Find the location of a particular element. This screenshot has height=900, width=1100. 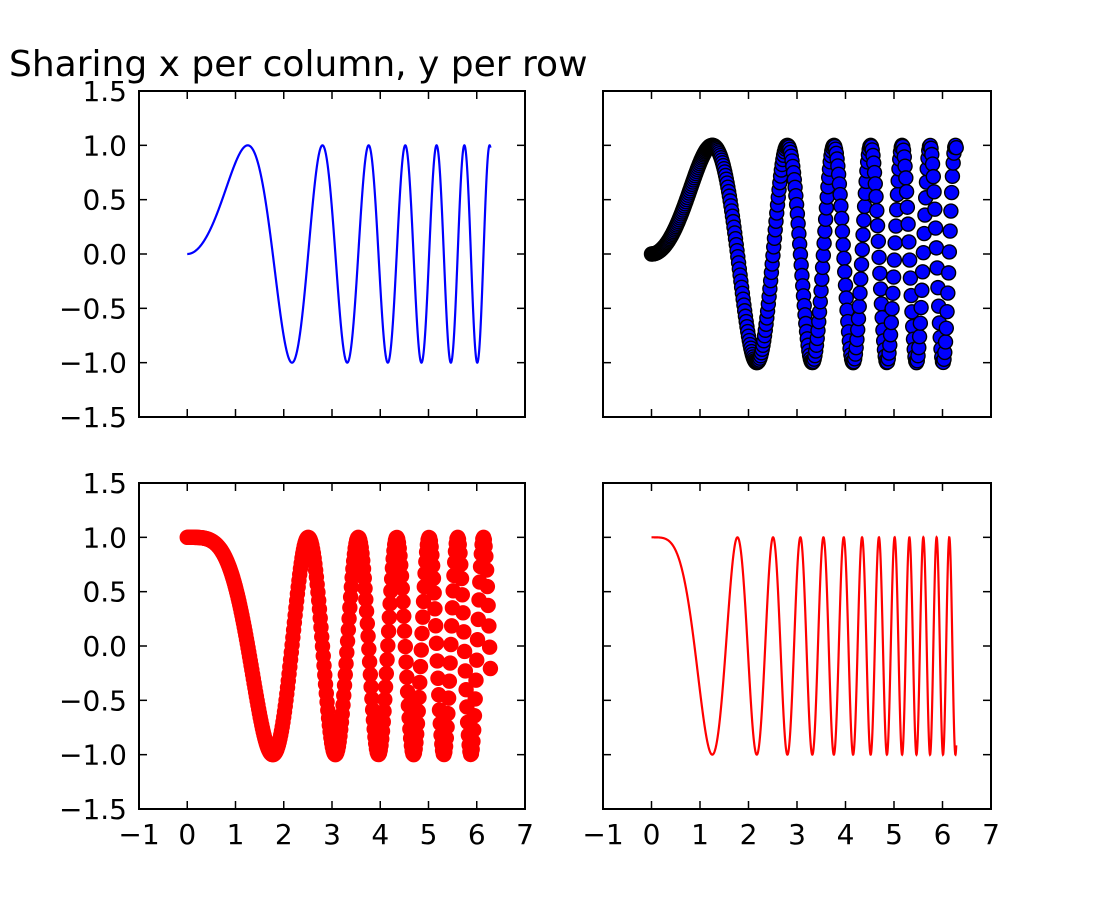

y-tick-label: 0.0 is located at coordinates (104, 254).